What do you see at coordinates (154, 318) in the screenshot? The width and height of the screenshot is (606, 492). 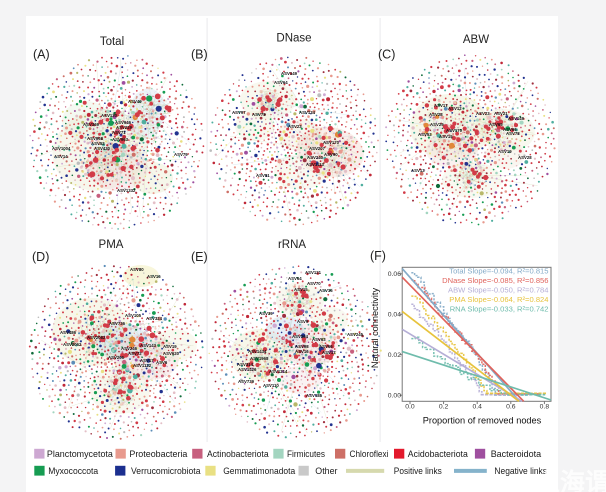 I see `svg-text: ASV324` at bounding box center [154, 318].